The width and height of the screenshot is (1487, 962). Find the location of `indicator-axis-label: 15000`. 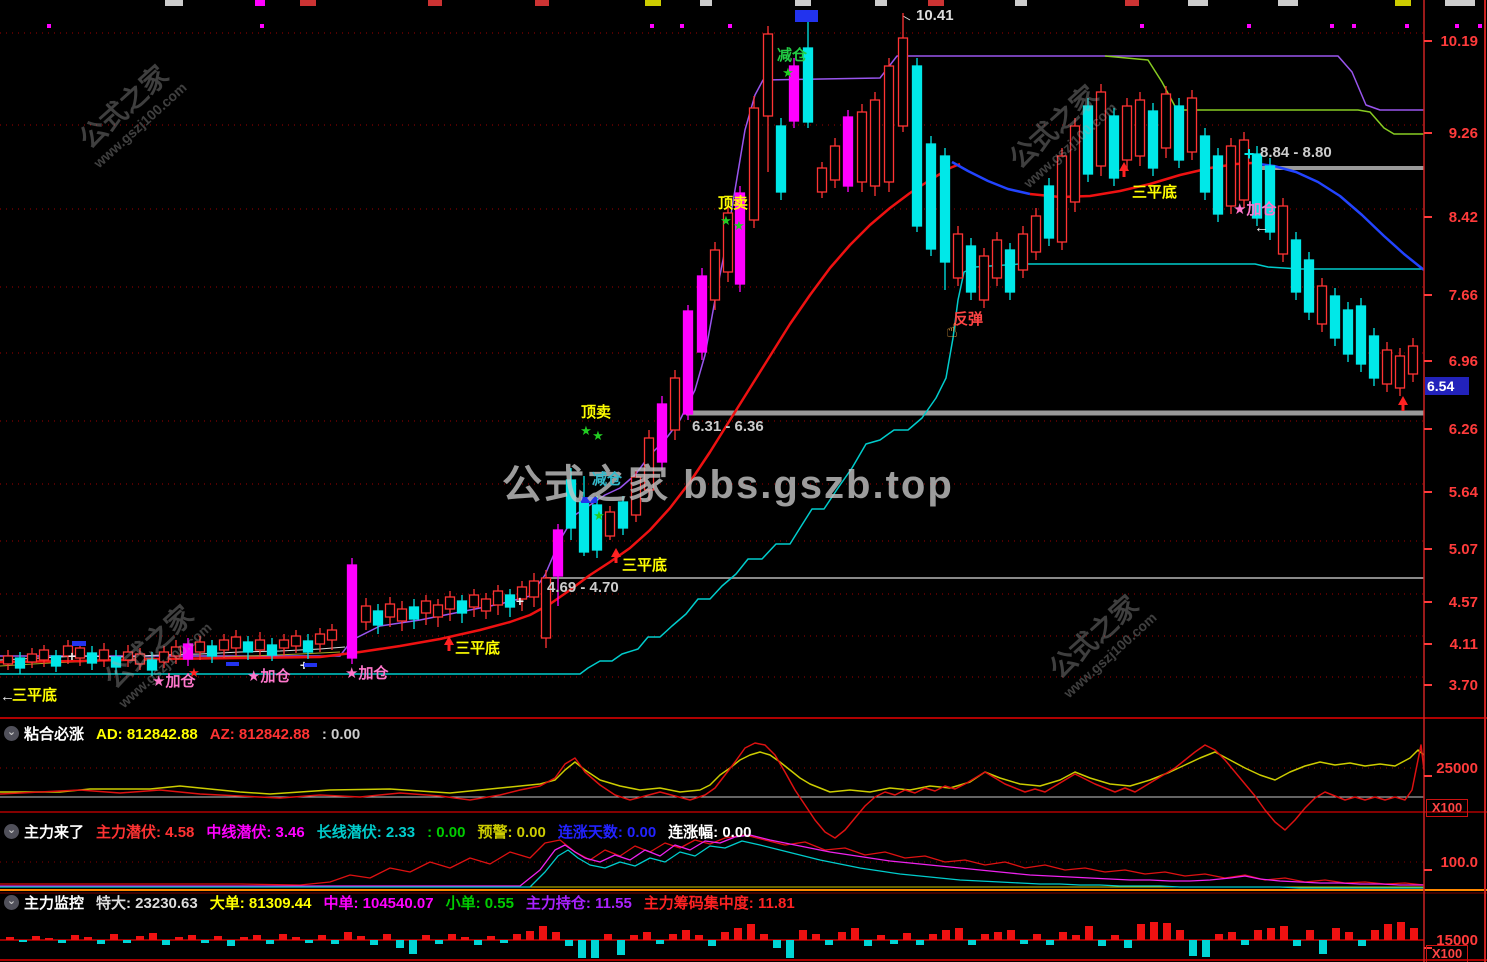

indicator-axis-label: 15000 is located at coordinates (1457, 940).